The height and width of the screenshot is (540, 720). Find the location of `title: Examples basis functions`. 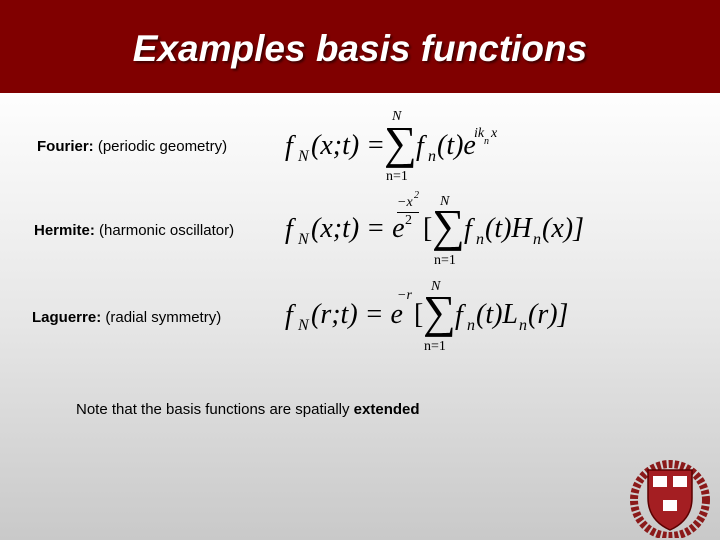

title: Examples basis functions is located at coordinates (360, 48).